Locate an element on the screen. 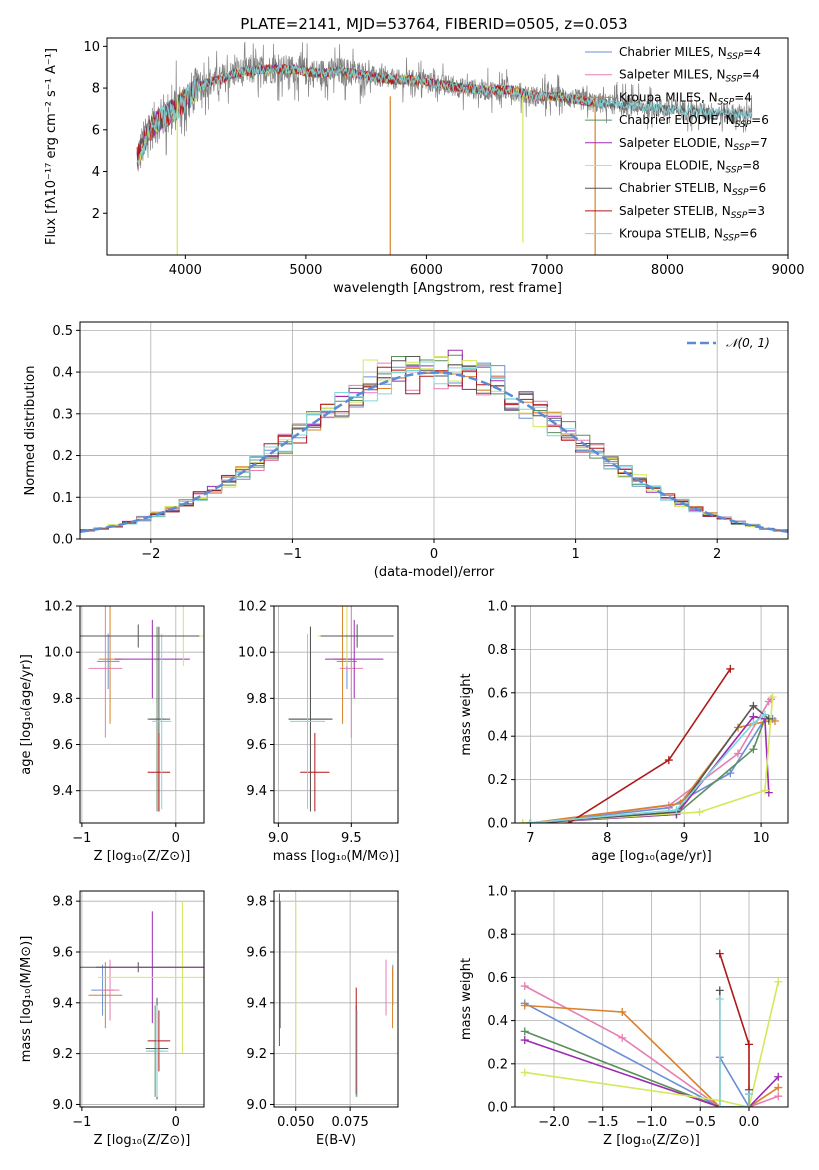 This screenshot has width=819, height=1170. x-tick-label: 4000 is located at coordinates (185, 270).